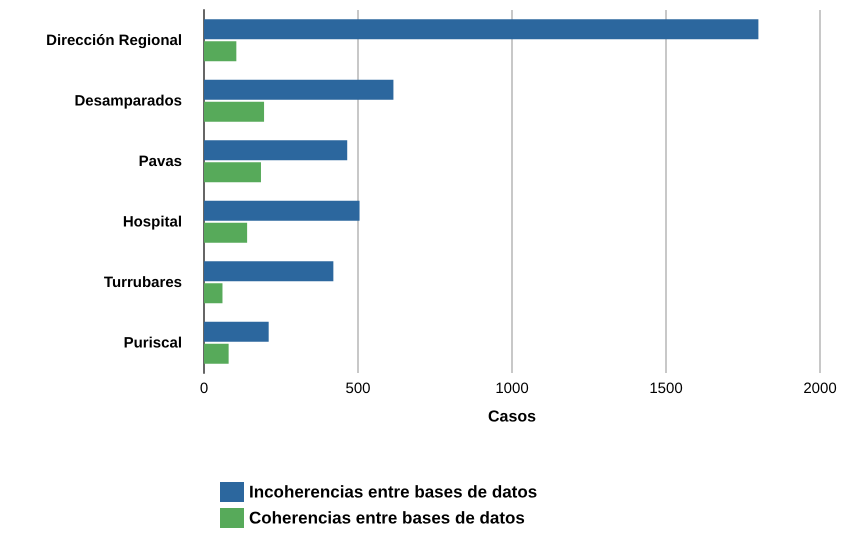 Image resolution: width=842 pixels, height=533 pixels. Describe the element at coordinates (143, 282) in the screenshot. I see `y-tick-label: Turrubares` at that location.